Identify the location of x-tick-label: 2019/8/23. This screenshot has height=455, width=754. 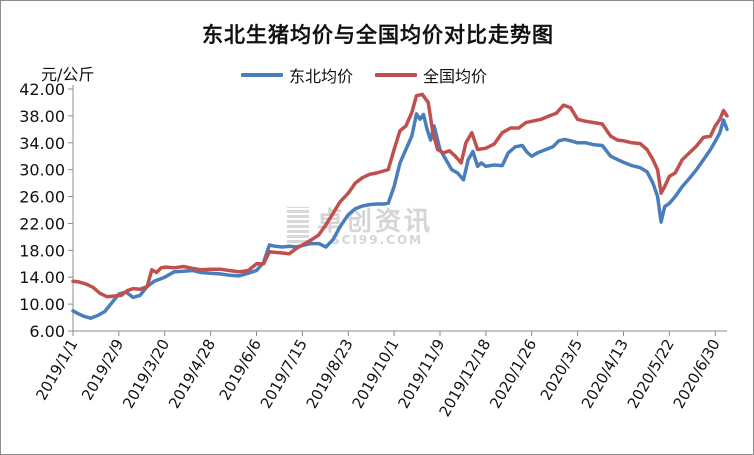
(330, 374).